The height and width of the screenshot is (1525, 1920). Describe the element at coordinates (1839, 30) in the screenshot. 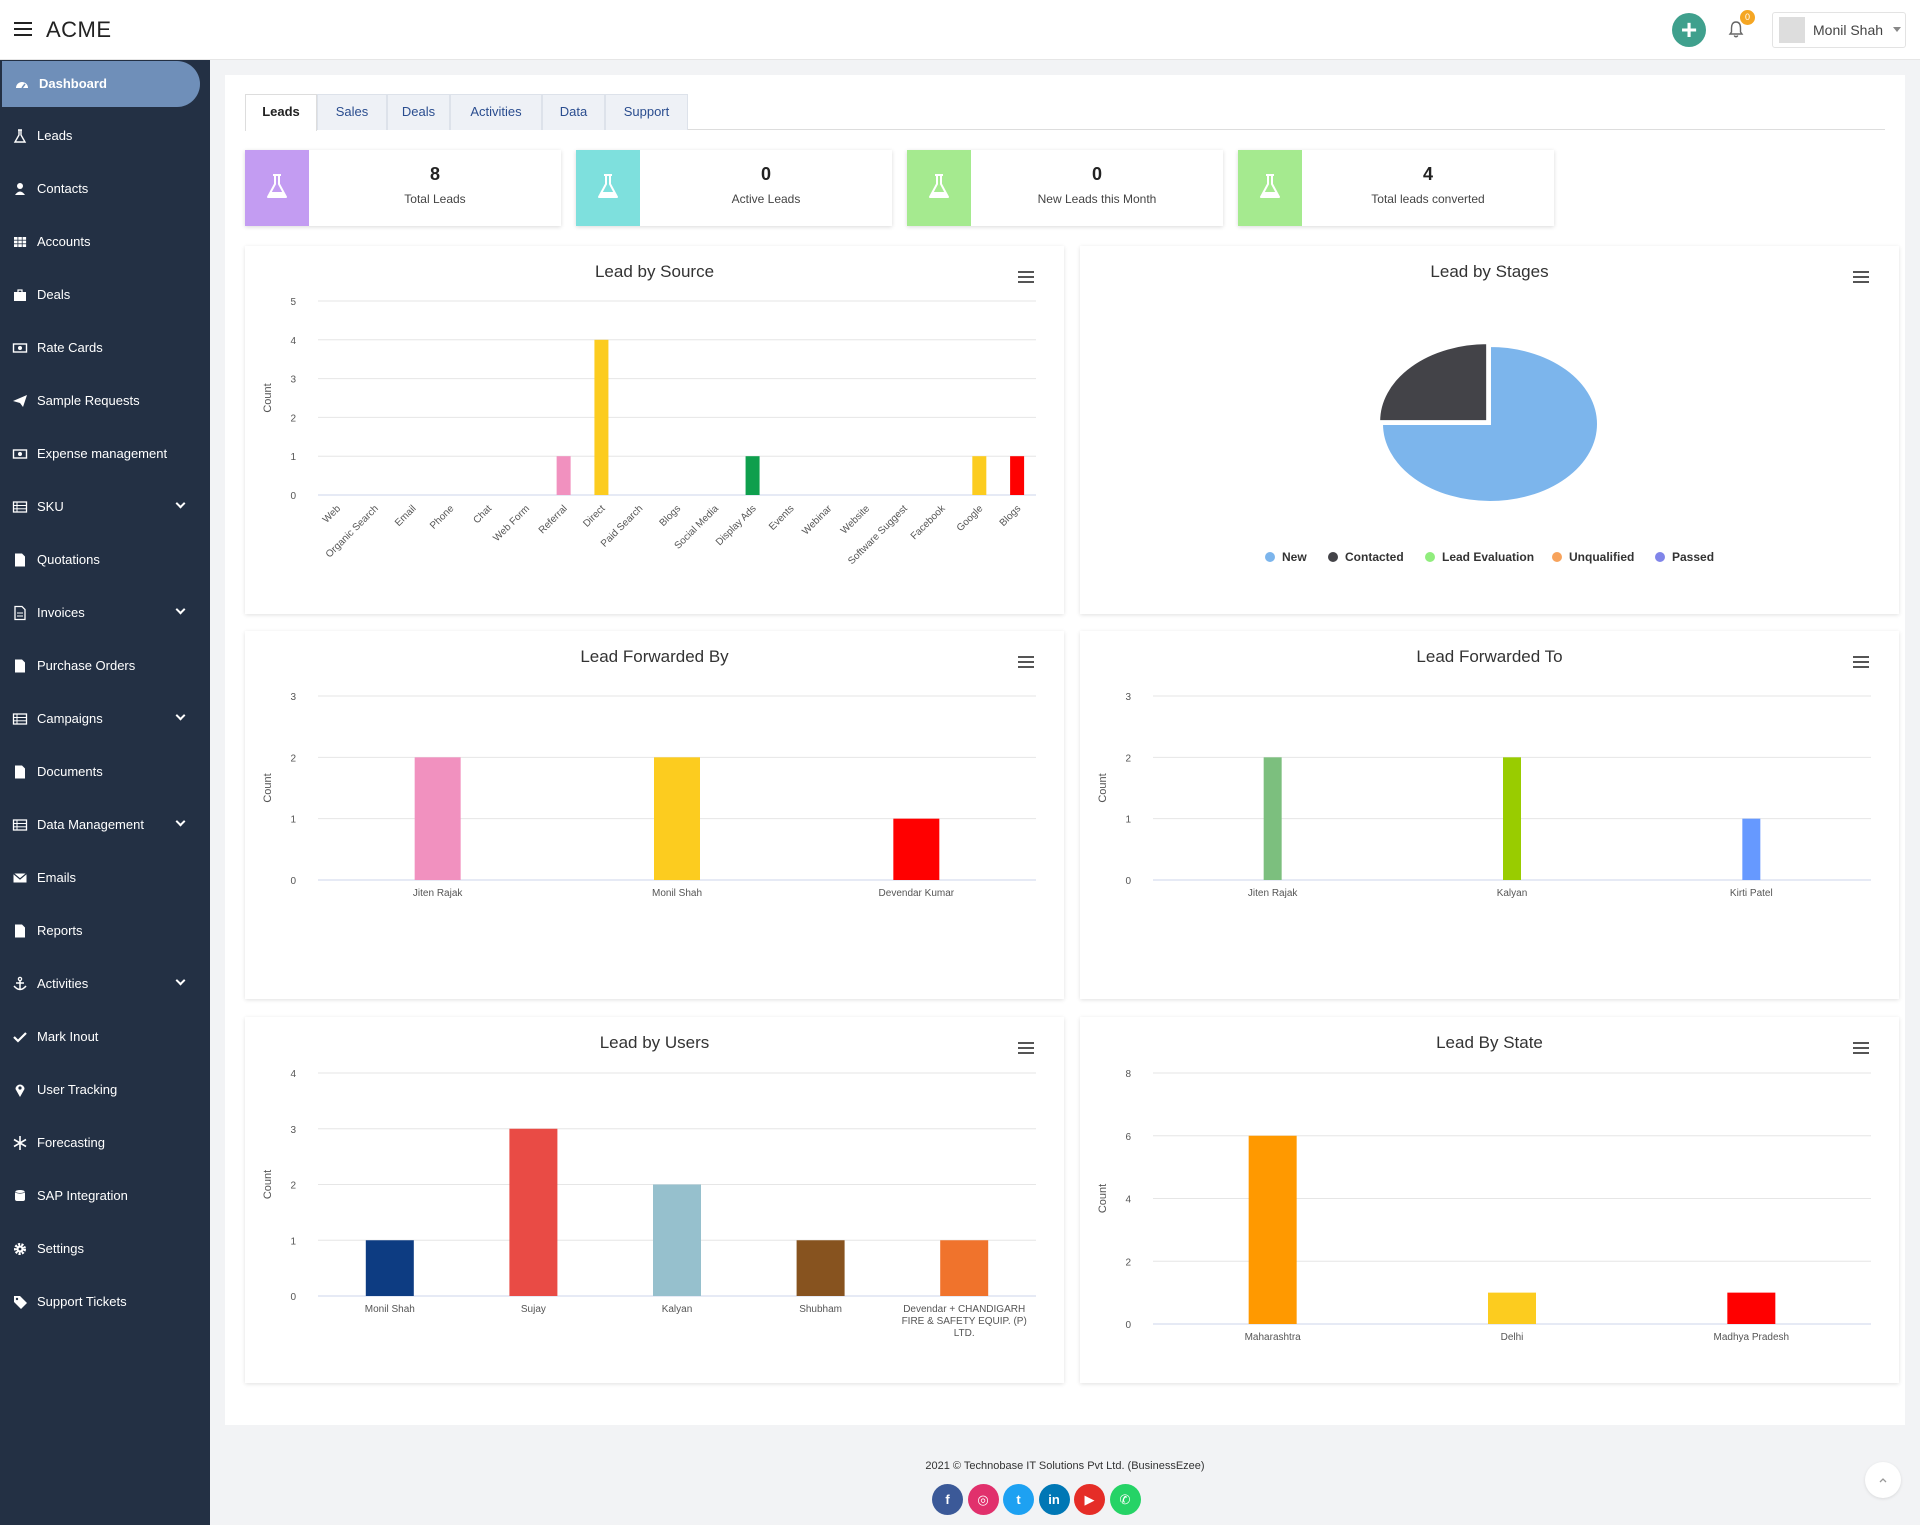

I see `user-menu: Monil Shah` at that location.